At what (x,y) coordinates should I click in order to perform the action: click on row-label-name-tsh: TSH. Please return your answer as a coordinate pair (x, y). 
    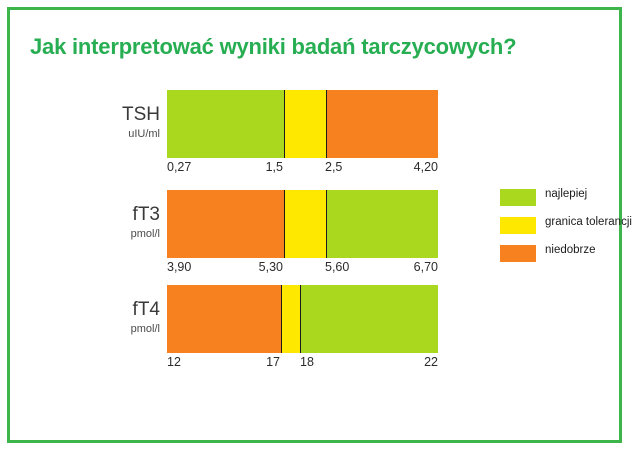
    Looking at the image, I should click on (141, 114).